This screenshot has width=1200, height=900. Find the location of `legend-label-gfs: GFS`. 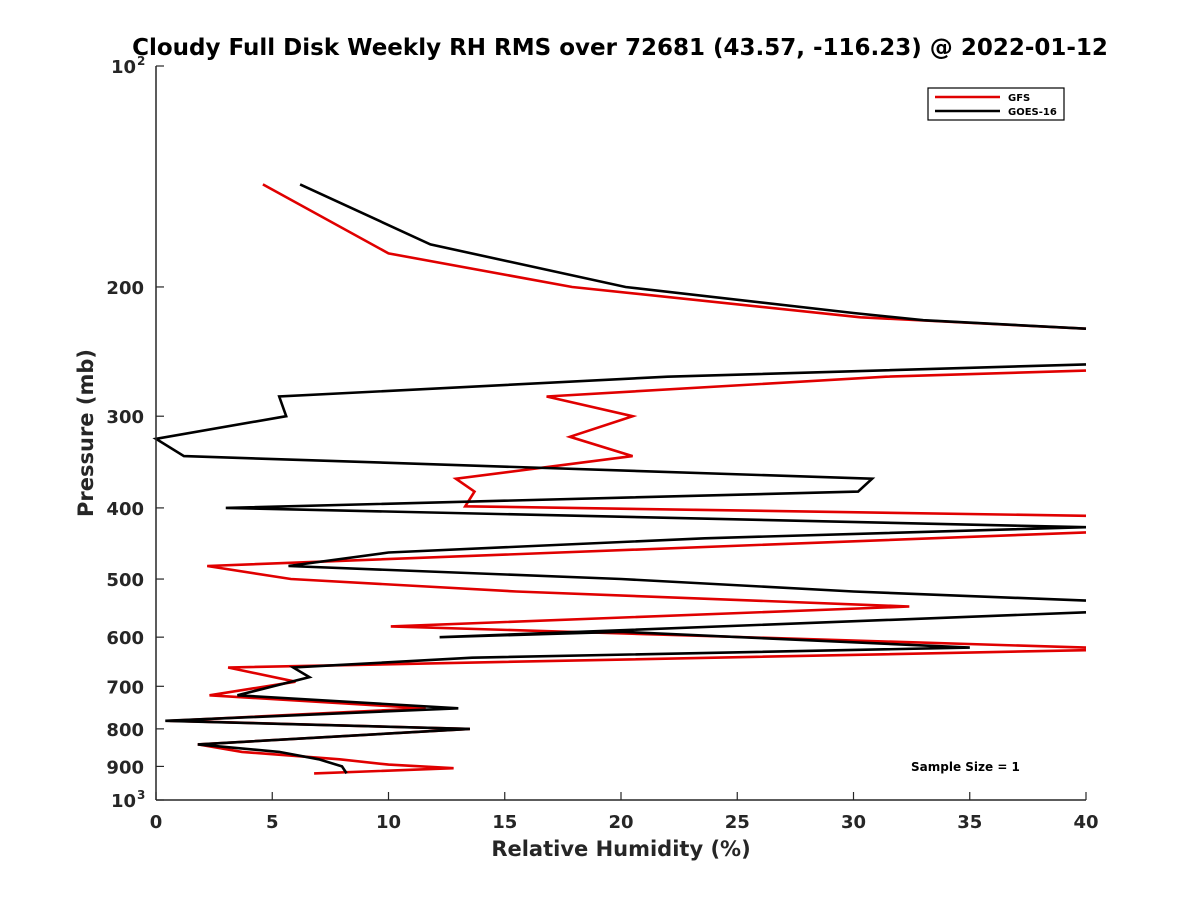

legend-label-gfs: GFS is located at coordinates (1019, 98).